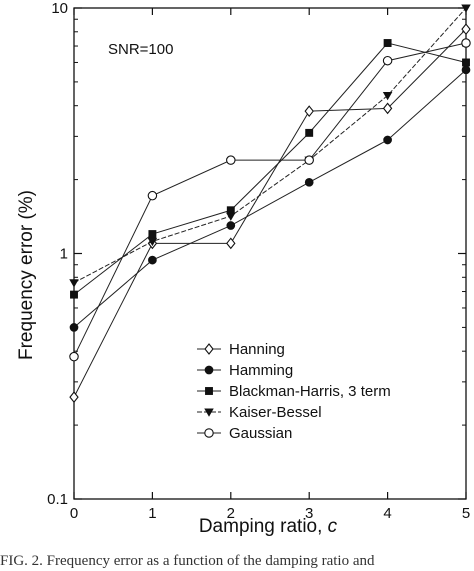 The image size is (474, 571). Describe the element at coordinates (387, 513) in the screenshot. I see `x-tick-label: 4` at that location.